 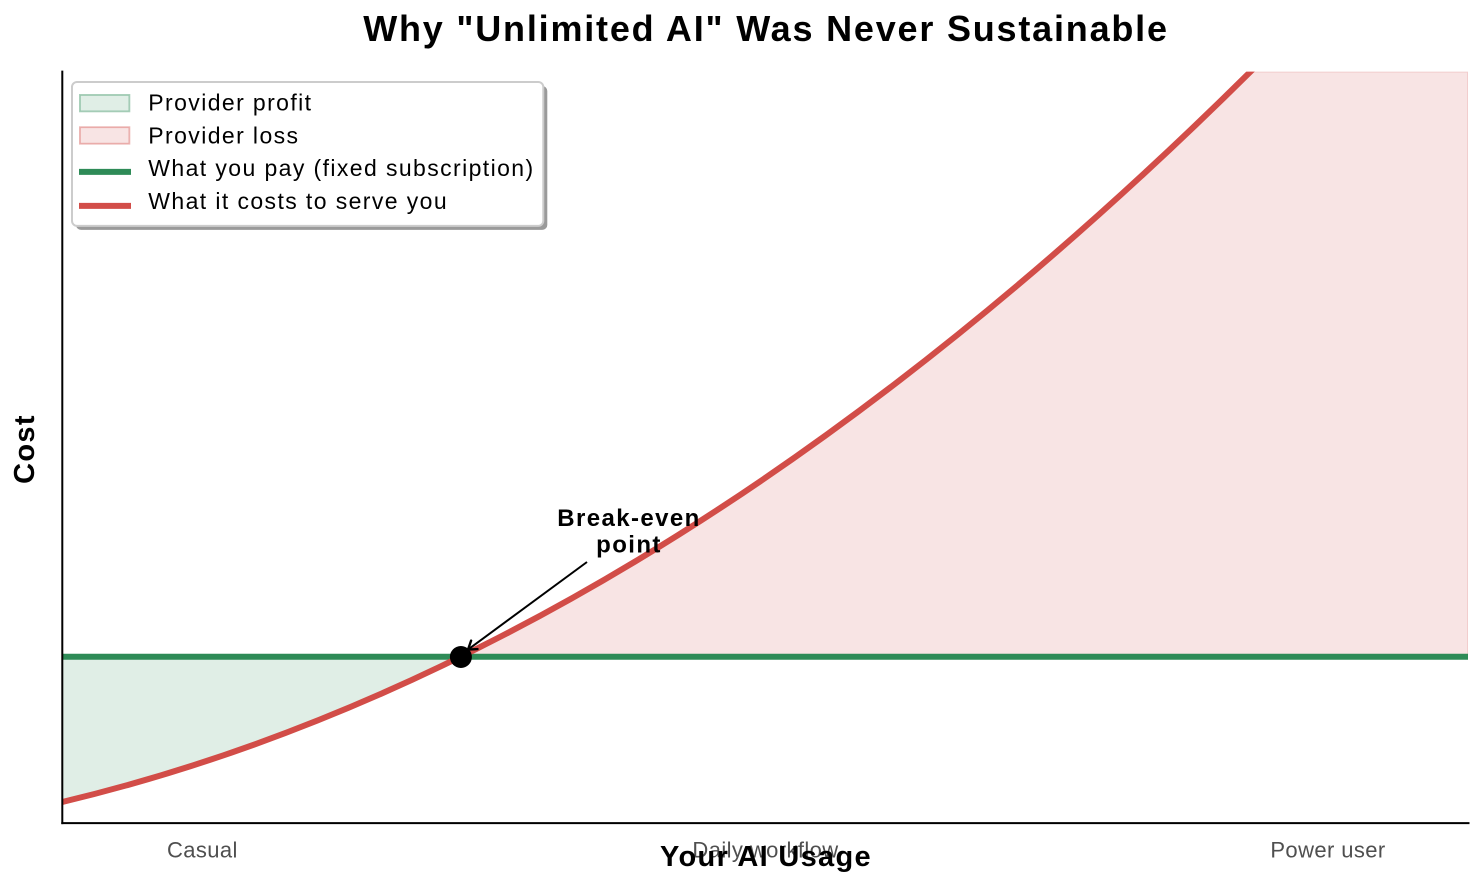 What do you see at coordinates (629, 545) in the screenshot?
I see `svg-text: point` at bounding box center [629, 545].